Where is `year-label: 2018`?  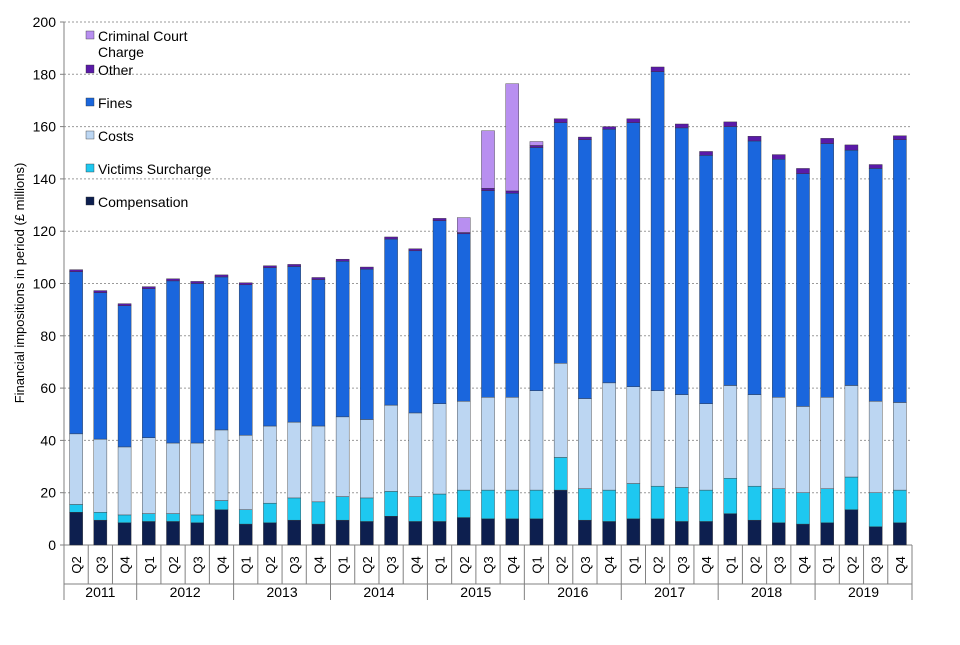
year-label: 2018 is located at coordinates (766, 592).